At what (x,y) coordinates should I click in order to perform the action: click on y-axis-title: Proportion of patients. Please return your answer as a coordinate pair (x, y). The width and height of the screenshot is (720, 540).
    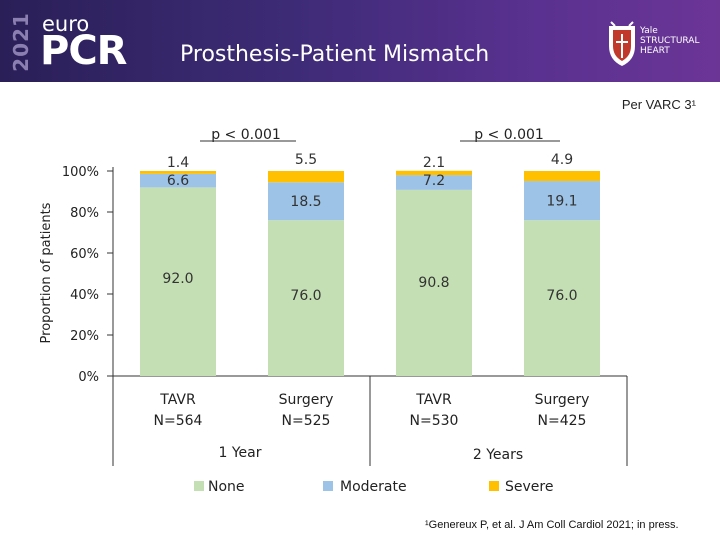
    Looking at the image, I should click on (46, 272).